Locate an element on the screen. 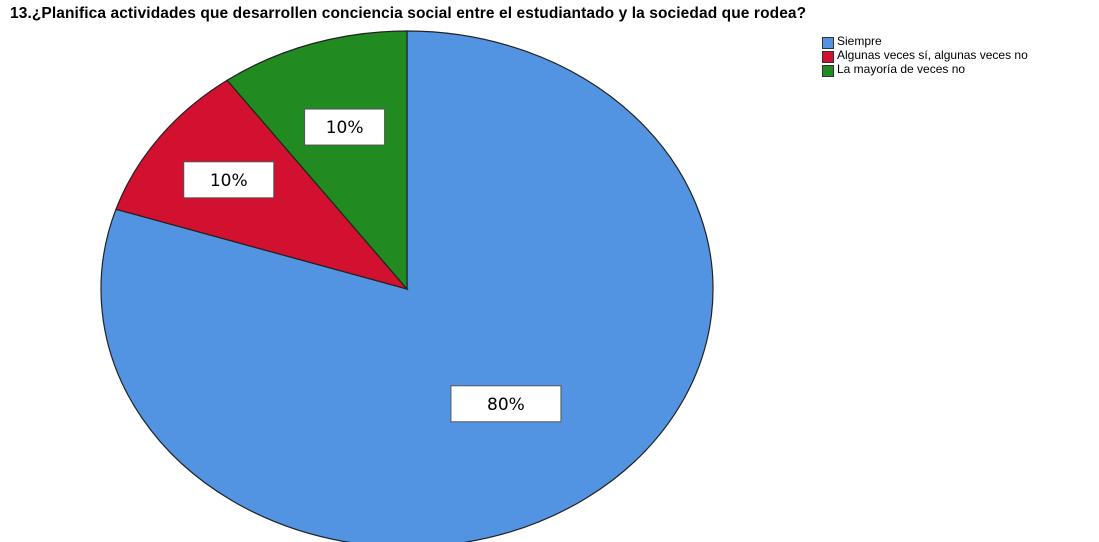  legend-item-mayoria-no: La mayoría de veces no is located at coordinates (957, 69).